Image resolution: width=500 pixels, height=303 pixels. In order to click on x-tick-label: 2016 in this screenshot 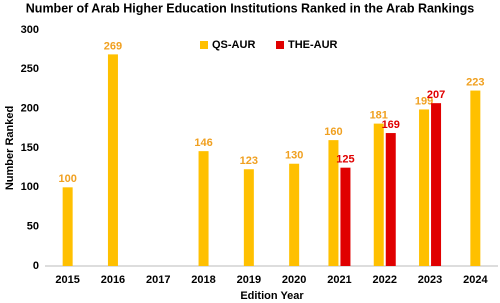, I will do `click(113, 280)`.